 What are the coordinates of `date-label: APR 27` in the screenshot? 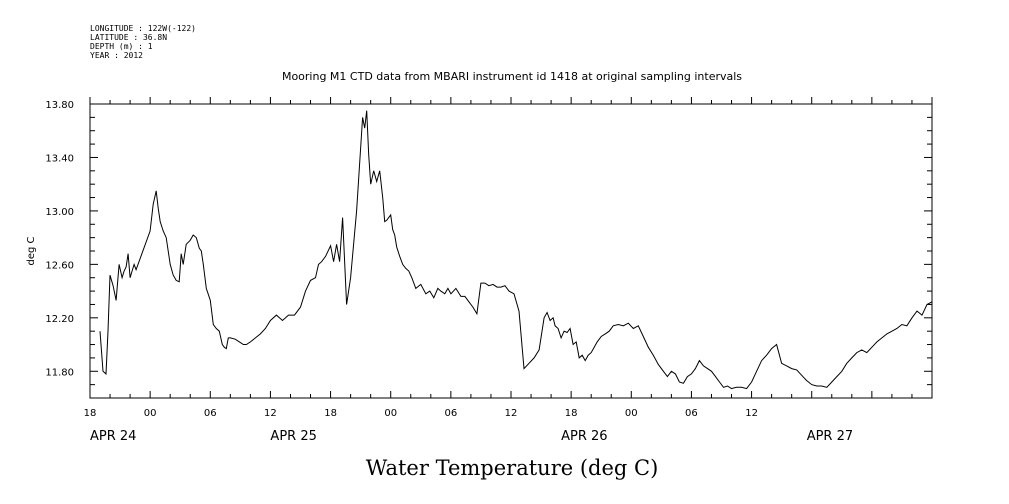 It's located at (830, 436).